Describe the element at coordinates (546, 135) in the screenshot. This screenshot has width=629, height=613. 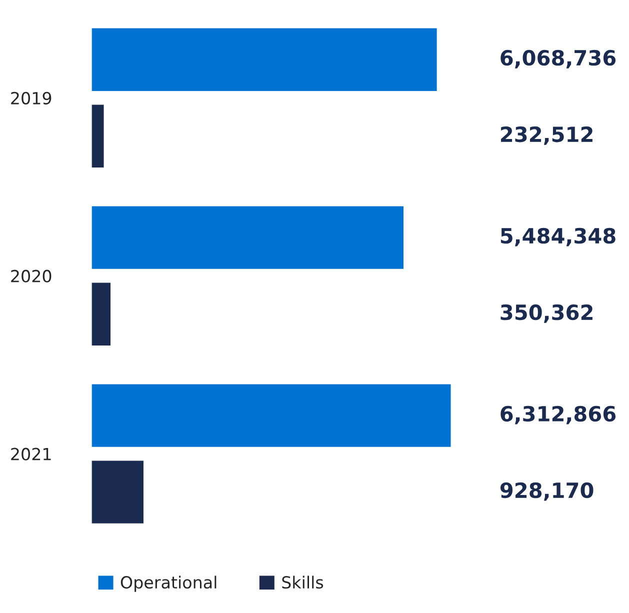
I see `data-label: 232,512` at that location.